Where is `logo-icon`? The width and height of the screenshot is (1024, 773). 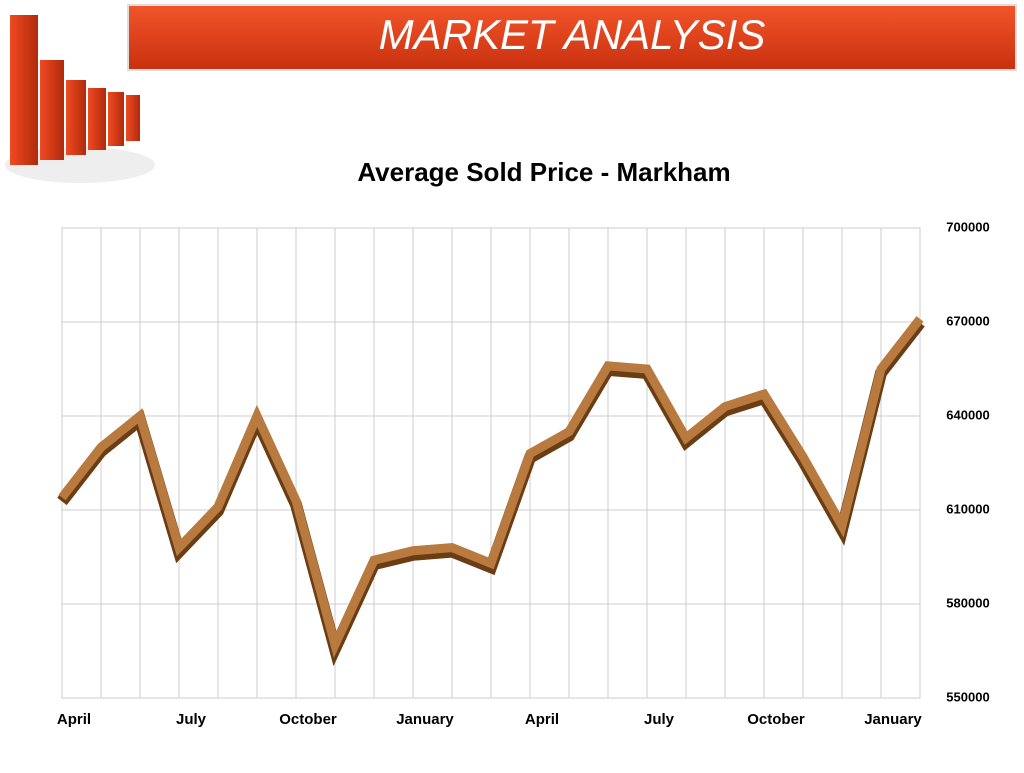 logo-icon is located at coordinates (80, 99).